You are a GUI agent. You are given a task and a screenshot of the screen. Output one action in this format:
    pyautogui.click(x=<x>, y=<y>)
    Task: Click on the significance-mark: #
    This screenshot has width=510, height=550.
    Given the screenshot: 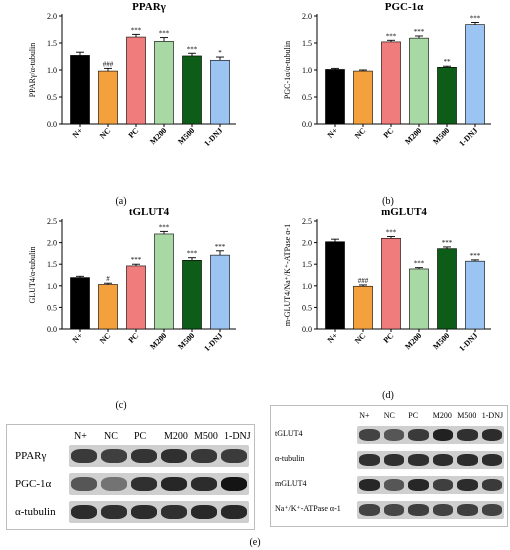 What is the action you would take?
    pyautogui.click(x=108, y=279)
    